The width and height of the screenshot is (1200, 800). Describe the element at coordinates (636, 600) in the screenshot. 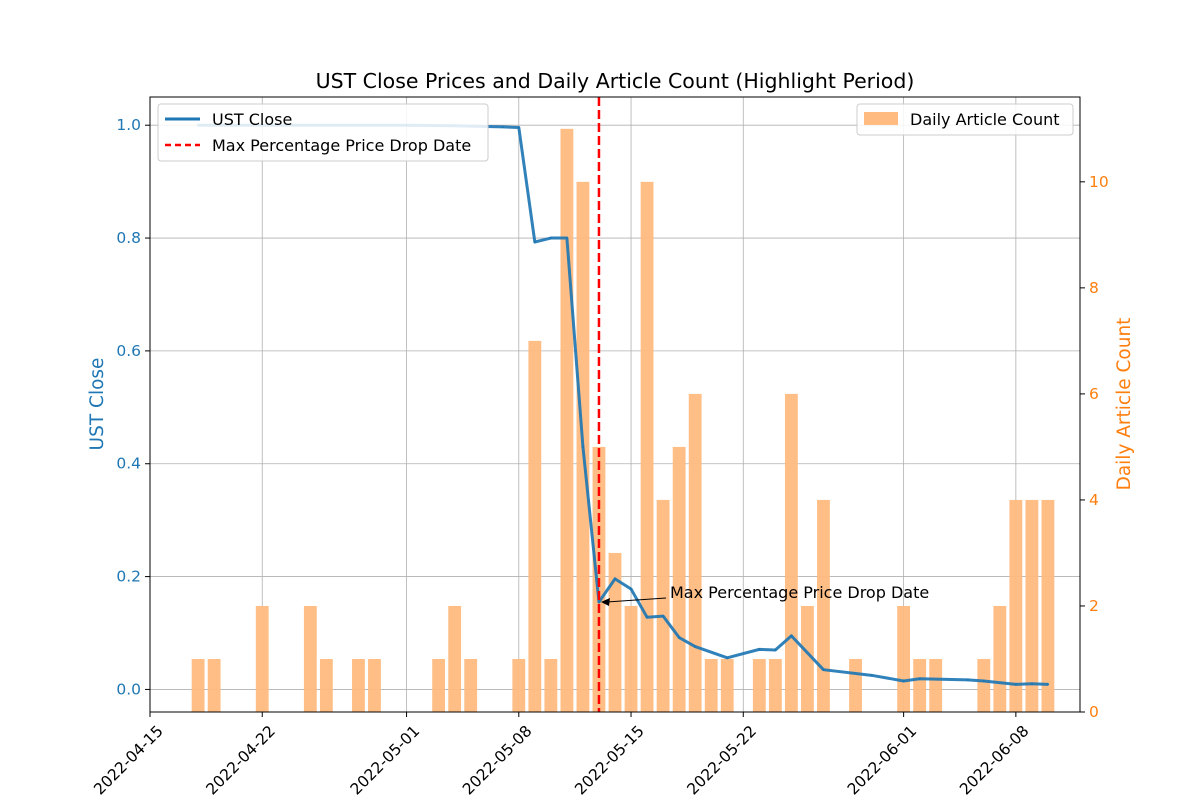

I see `annotation-arrow-shaft` at that location.